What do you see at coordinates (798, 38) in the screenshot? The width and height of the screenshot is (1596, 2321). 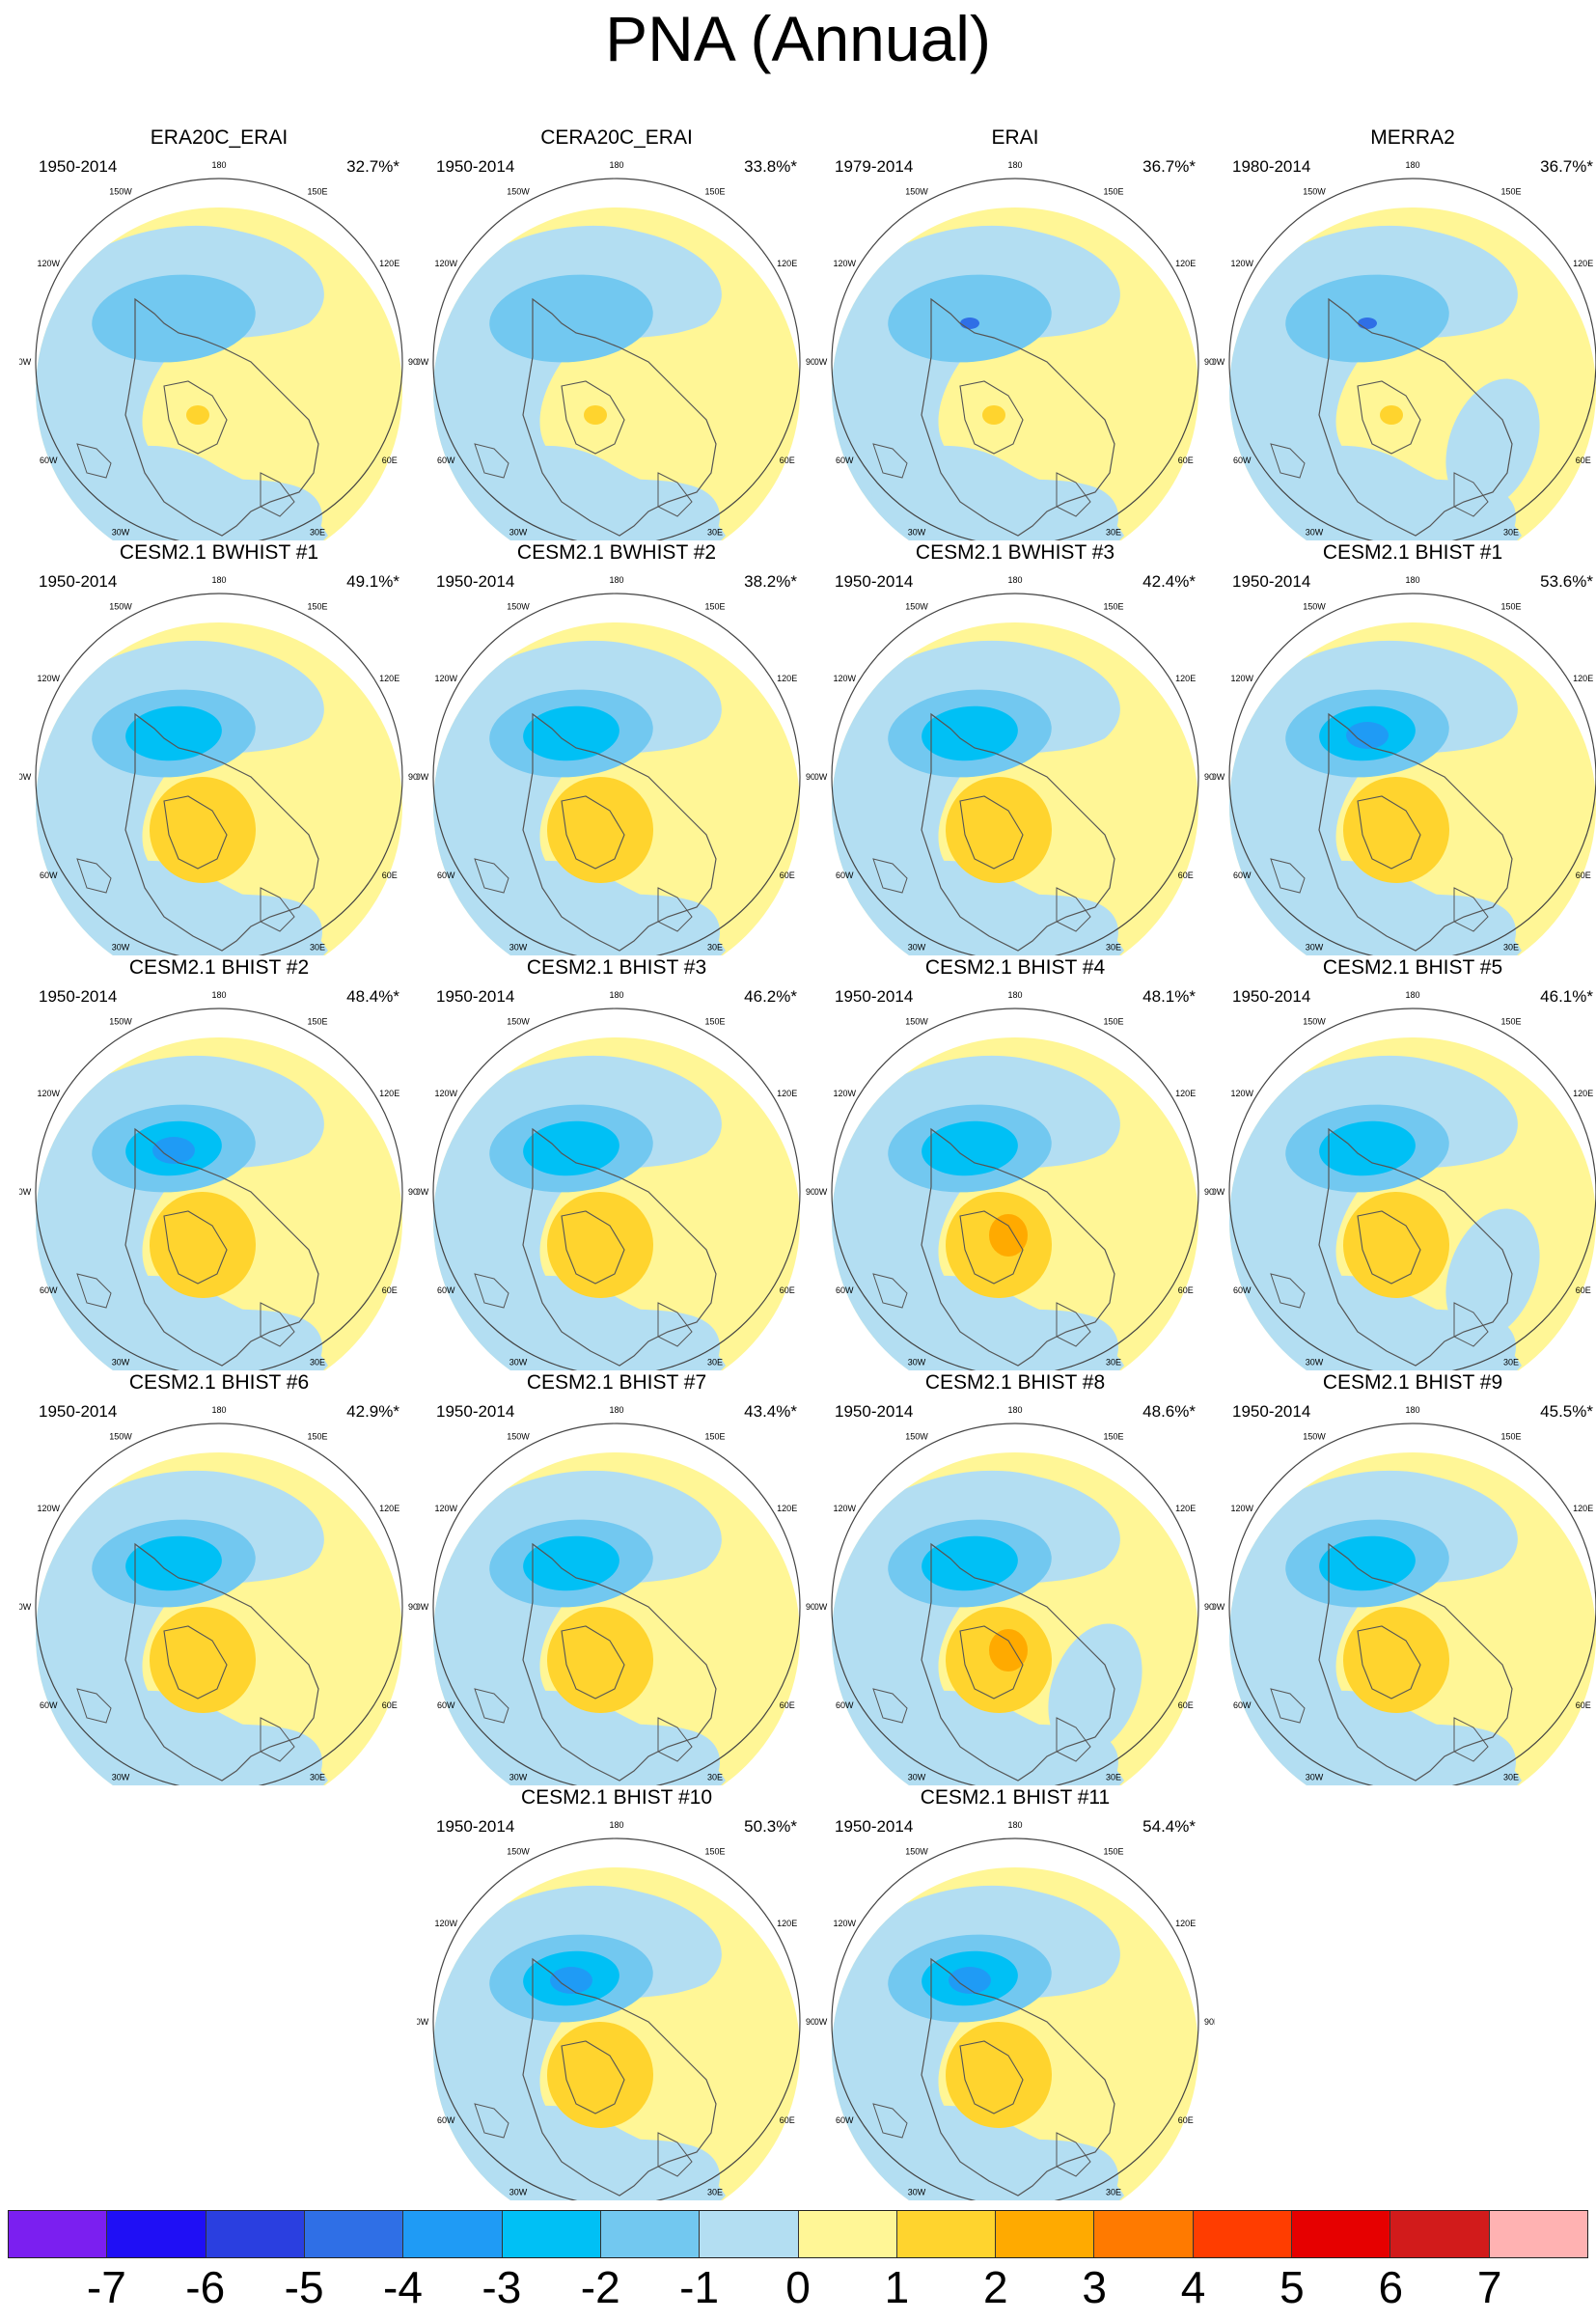 I see `figure-title: PNA (Annual)` at bounding box center [798, 38].